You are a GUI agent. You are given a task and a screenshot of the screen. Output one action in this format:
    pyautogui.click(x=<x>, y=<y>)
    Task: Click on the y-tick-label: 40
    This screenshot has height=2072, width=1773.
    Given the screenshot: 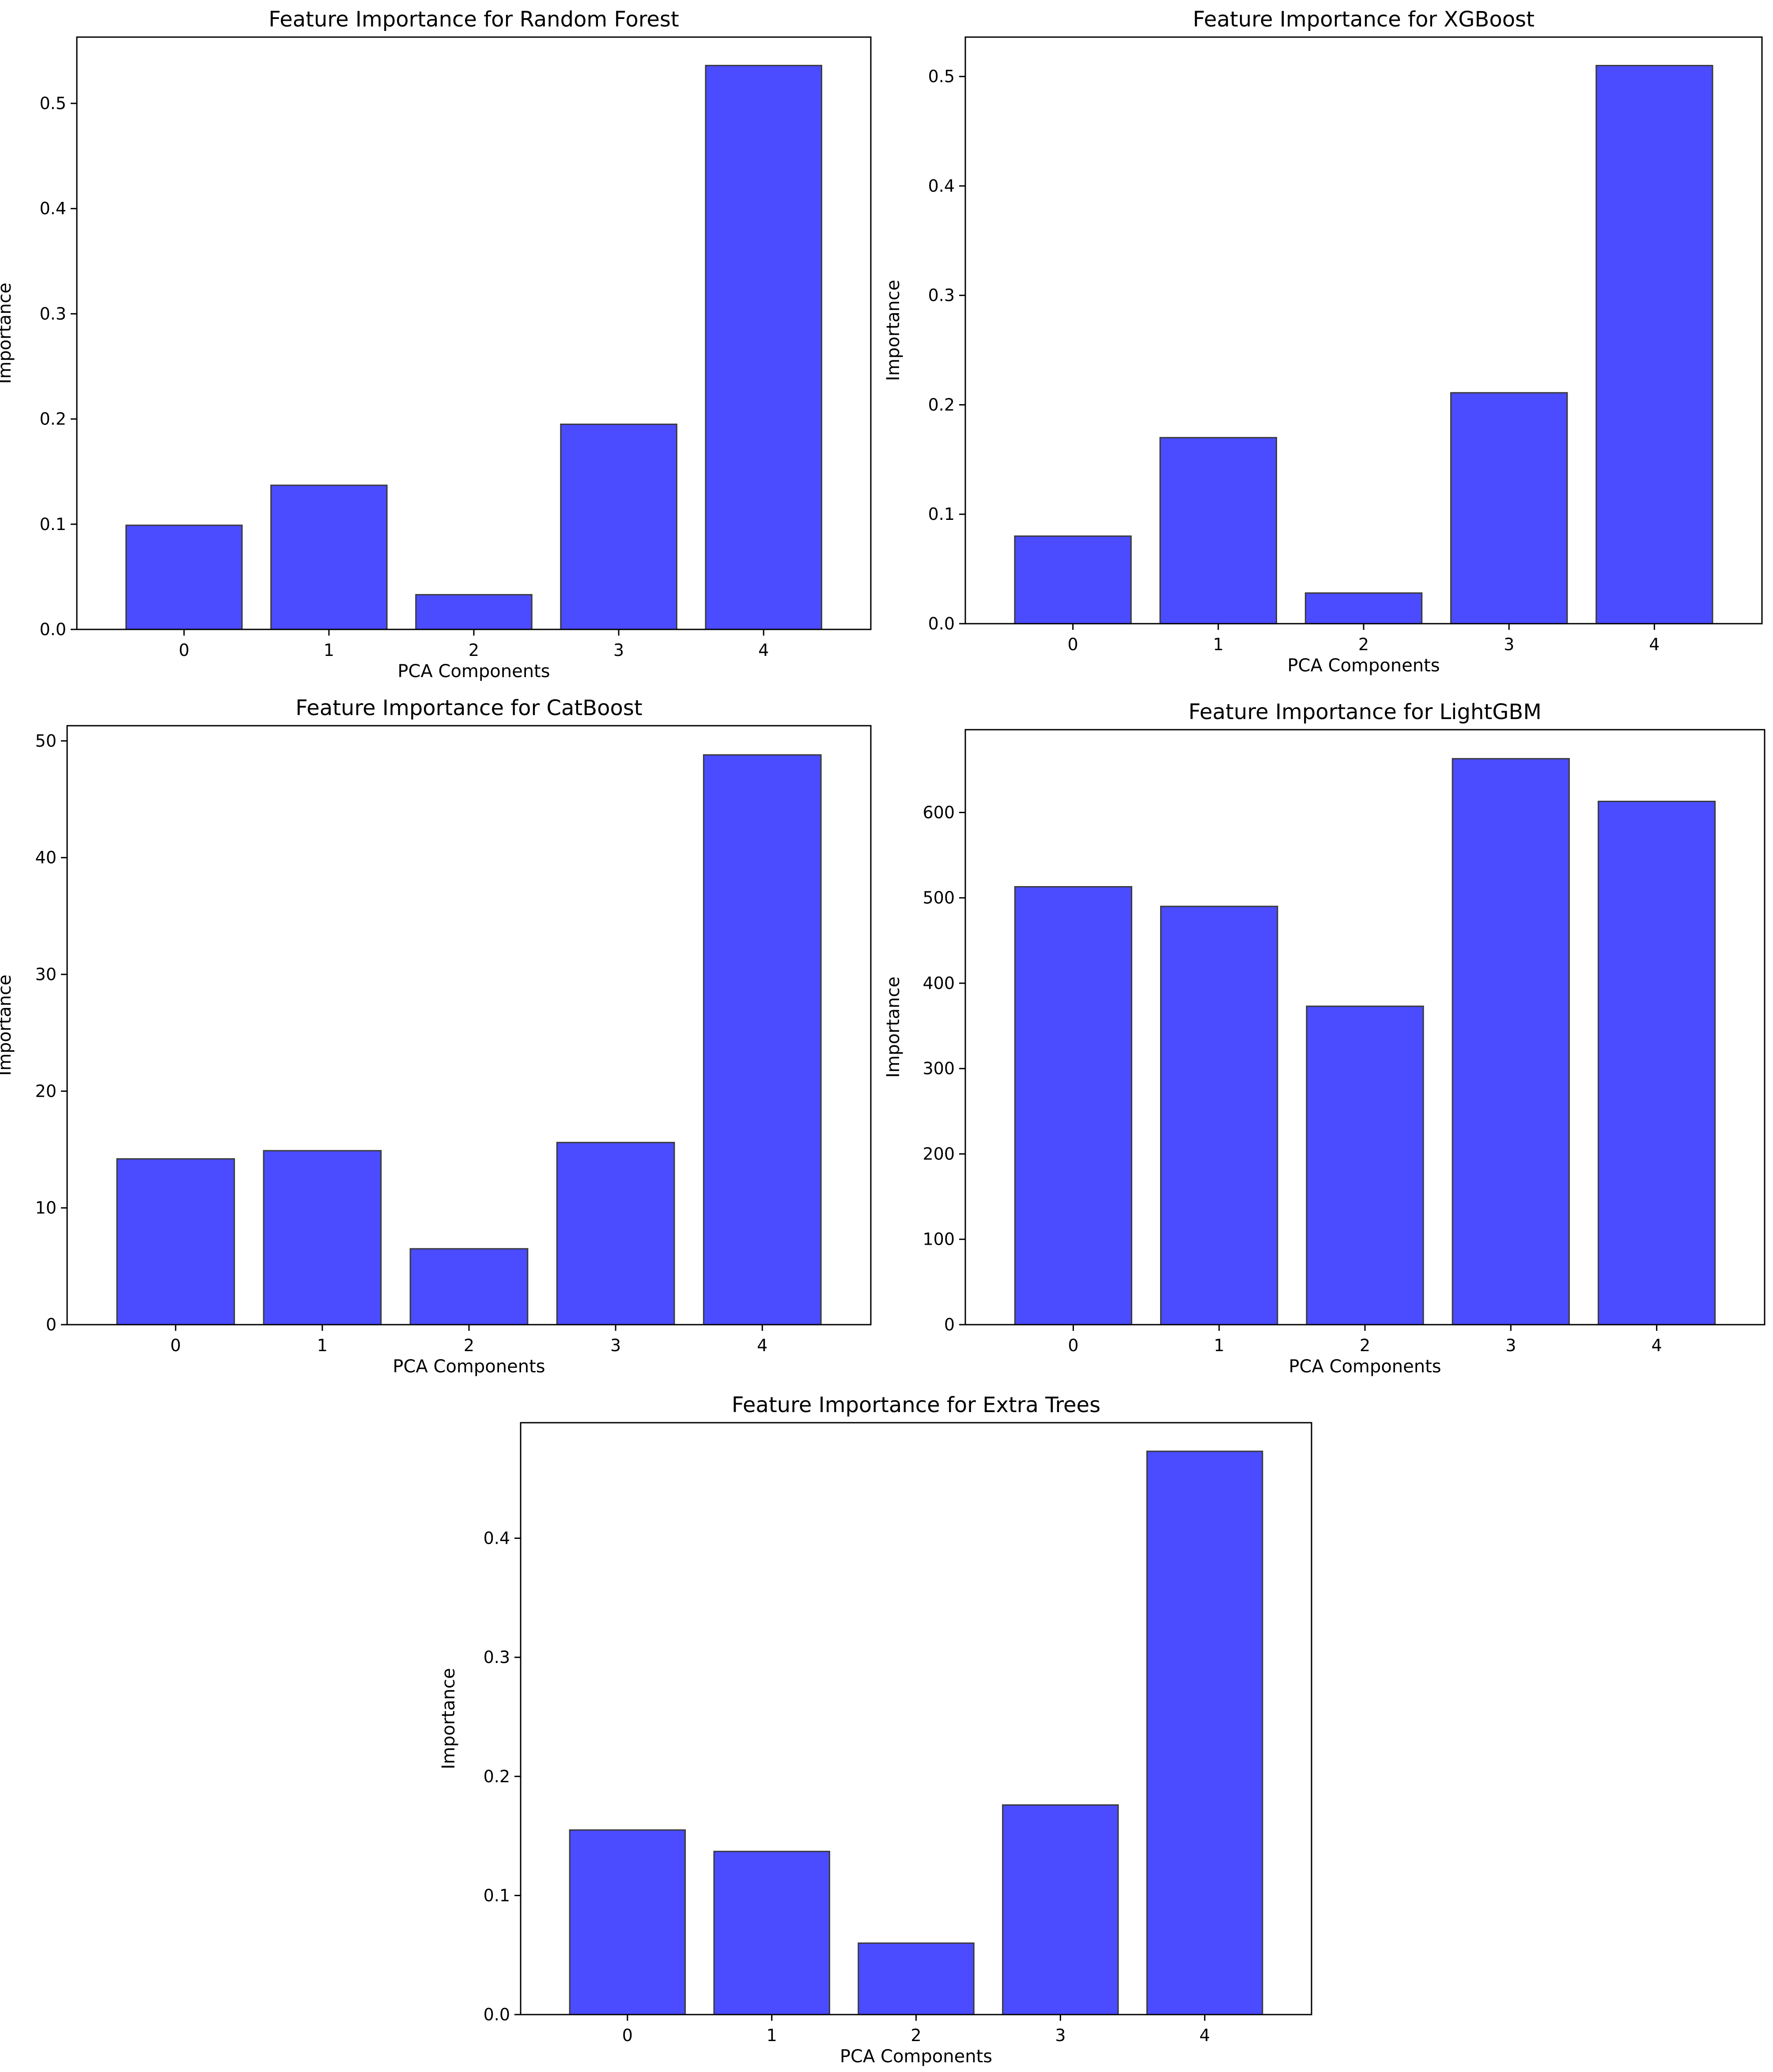 What is the action you would take?
    pyautogui.click(x=46, y=857)
    